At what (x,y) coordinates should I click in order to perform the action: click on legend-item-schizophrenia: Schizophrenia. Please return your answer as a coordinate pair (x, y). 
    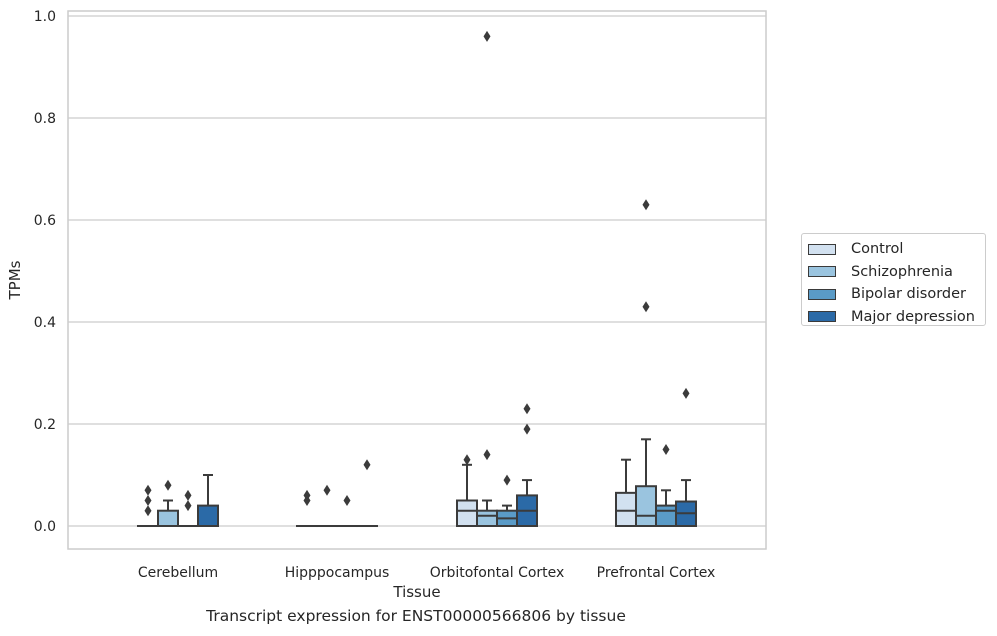
    Looking at the image, I should click on (896, 272).